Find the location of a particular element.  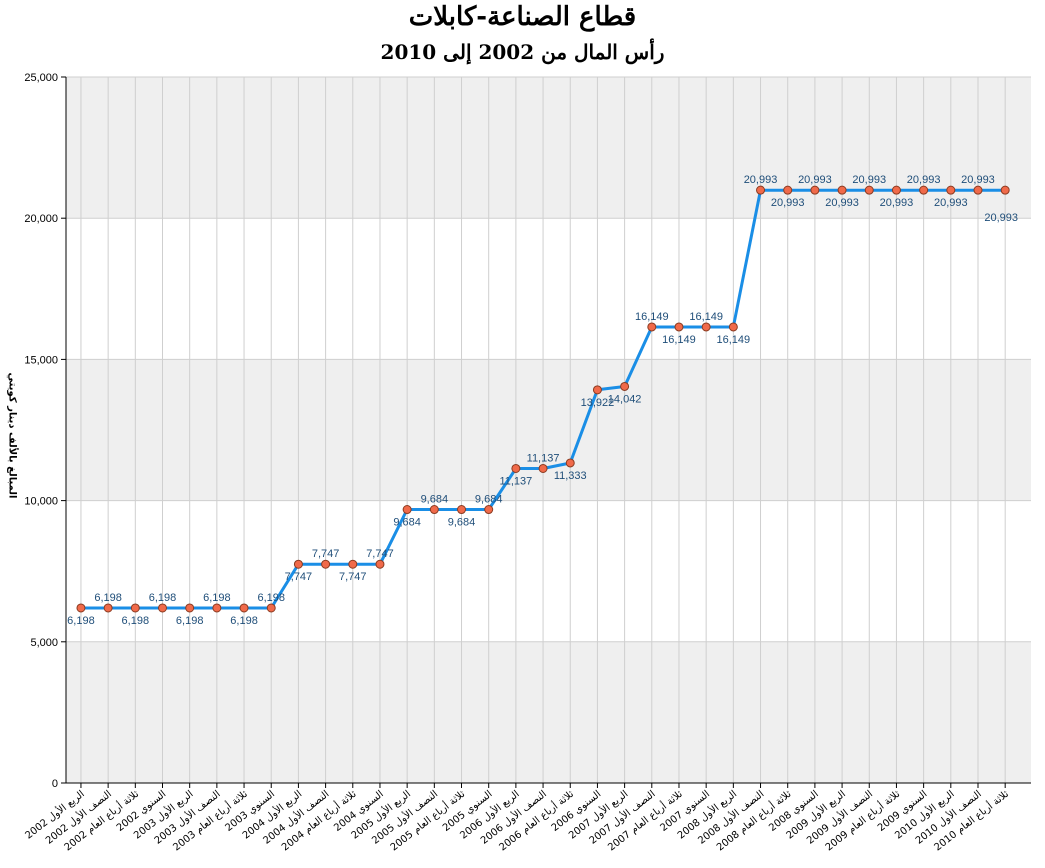

y-tick-labels: 0 5,000 10,000 15,000 20,000 25,000 is located at coordinates (41, 431).